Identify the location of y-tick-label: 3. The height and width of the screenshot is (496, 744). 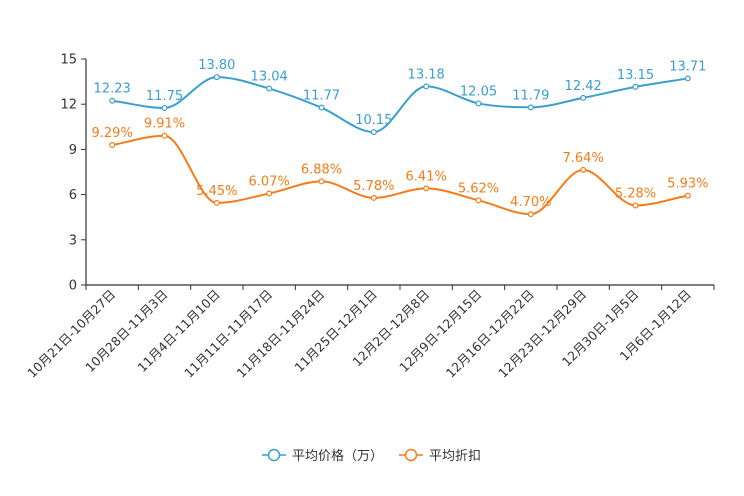
(73, 240).